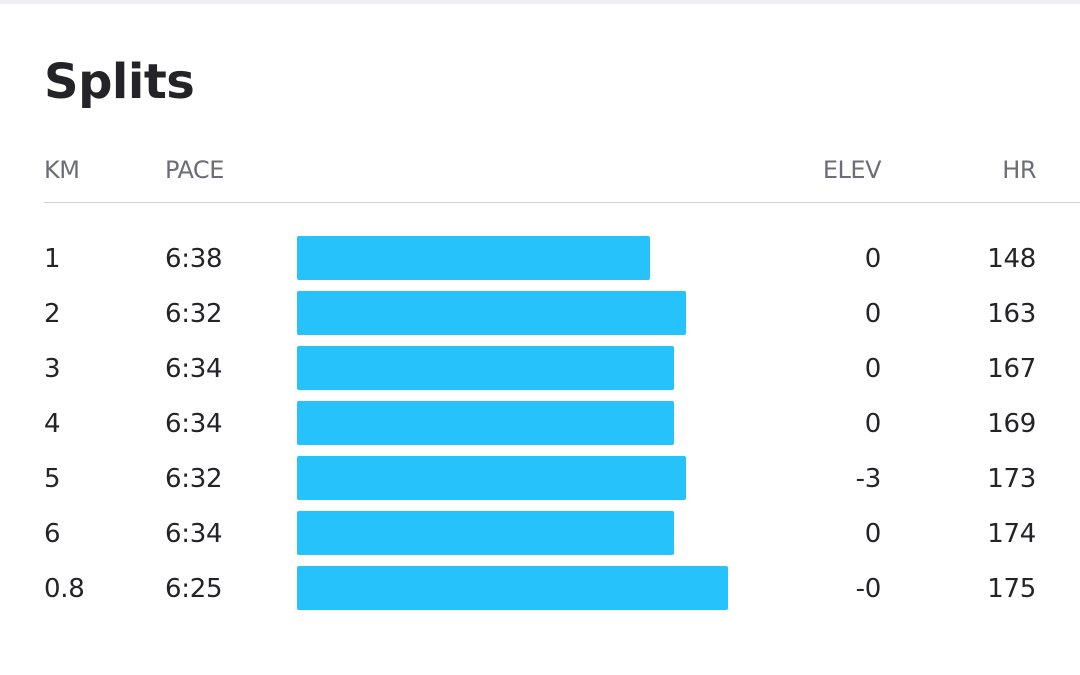 This screenshot has width=1080, height=675. What do you see at coordinates (540, 2) in the screenshot?
I see `top-bar` at bounding box center [540, 2].